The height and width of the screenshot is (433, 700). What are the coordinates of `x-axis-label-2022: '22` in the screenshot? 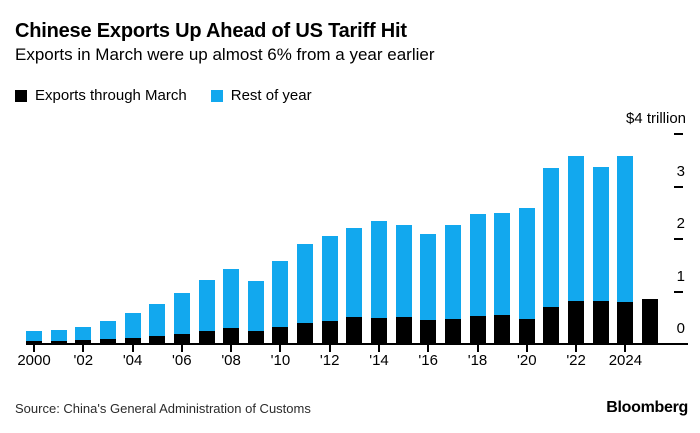 It's located at (576, 360).